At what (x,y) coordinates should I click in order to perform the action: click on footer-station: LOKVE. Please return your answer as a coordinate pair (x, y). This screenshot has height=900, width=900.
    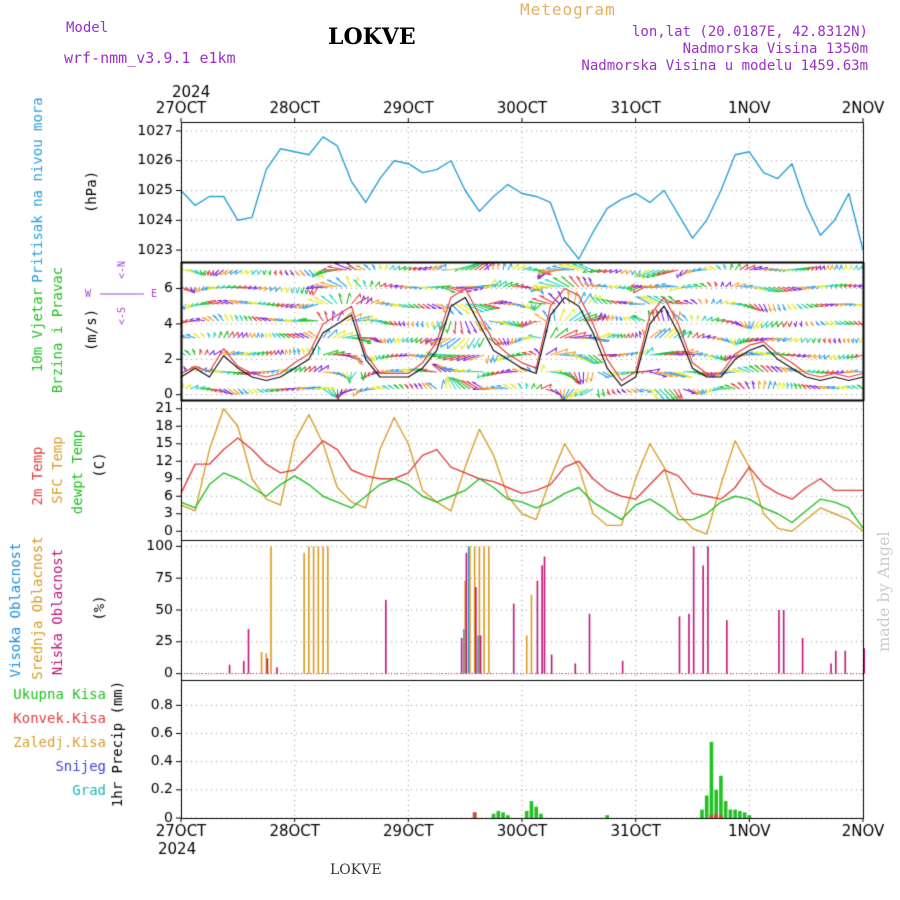
    Looking at the image, I should click on (356, 870).